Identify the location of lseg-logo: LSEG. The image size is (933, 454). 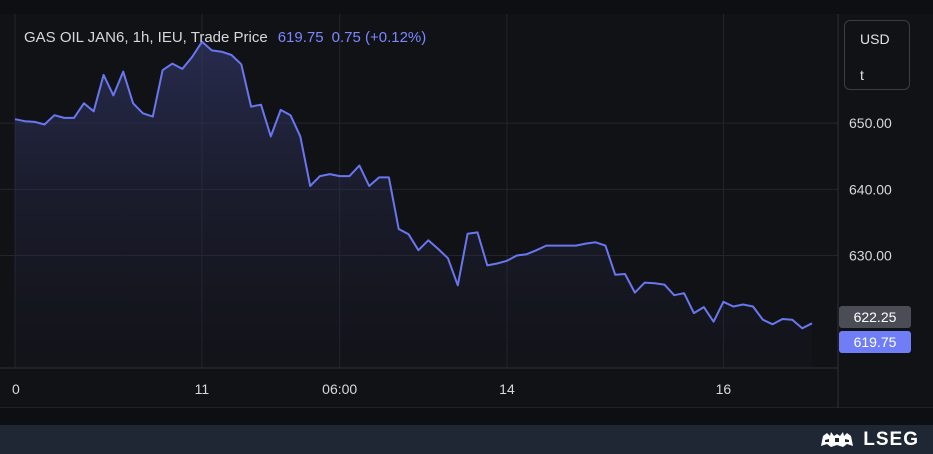
(868, 440).